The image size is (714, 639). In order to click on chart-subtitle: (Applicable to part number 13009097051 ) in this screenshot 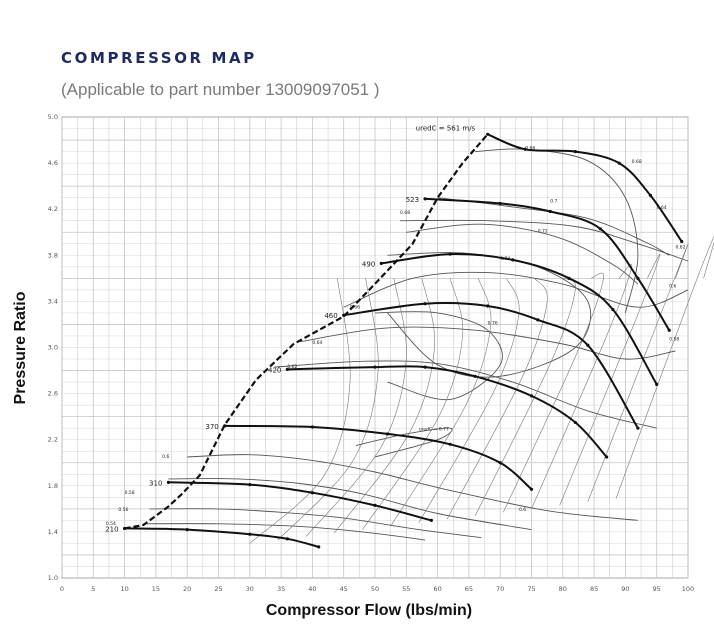, I will do `click(220, 89)`.